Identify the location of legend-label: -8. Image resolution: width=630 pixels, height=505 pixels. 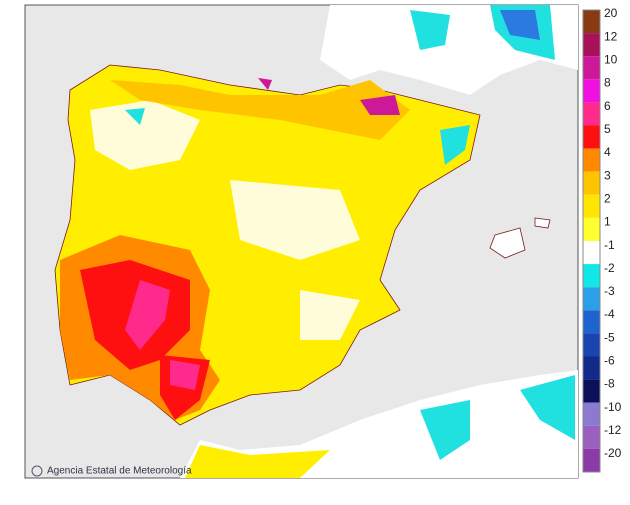
(609, 384).